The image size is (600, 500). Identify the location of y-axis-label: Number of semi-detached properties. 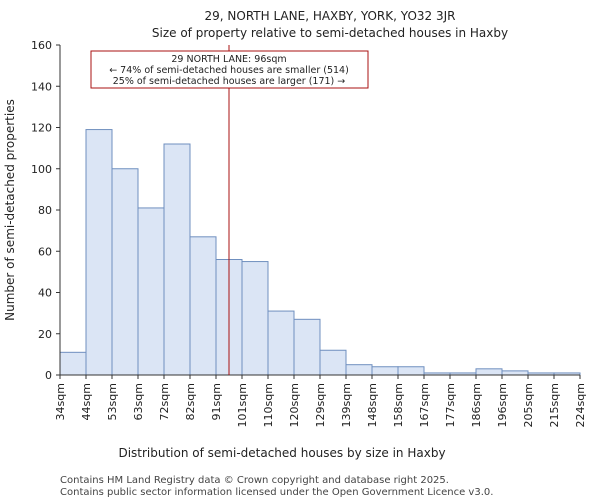
(10, 210).